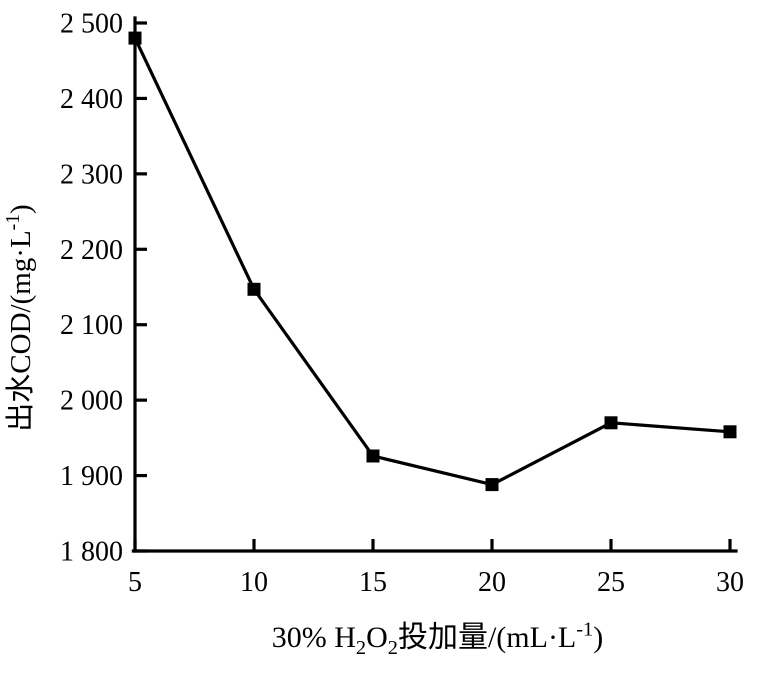 The height and width of the screenshot is (680, 757). Describe the element at coordinates (19, 317) in the screenshot. I see `y-axis-title: 出水COD/(mg·L-1)` at that location.